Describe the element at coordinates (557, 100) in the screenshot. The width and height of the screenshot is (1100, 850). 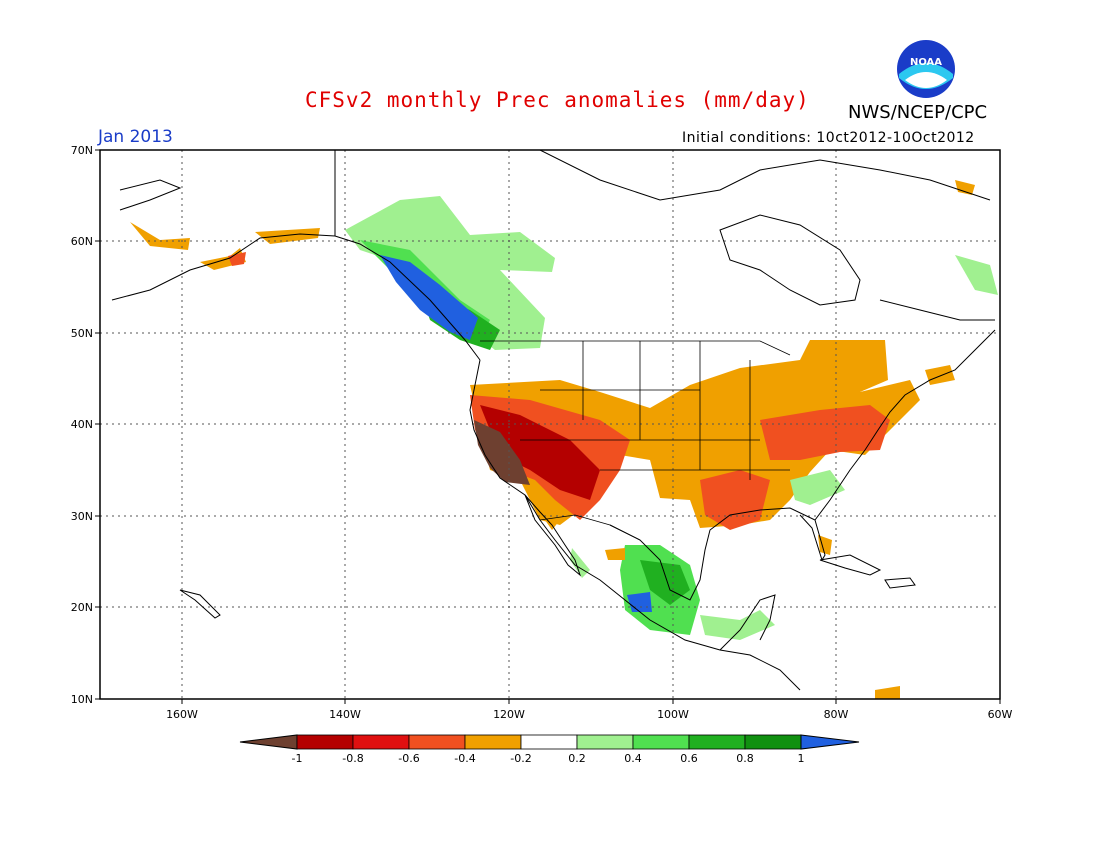
I see `chart-title: CFSv2 monthly Prec anomalies (mm/day)` at that location.